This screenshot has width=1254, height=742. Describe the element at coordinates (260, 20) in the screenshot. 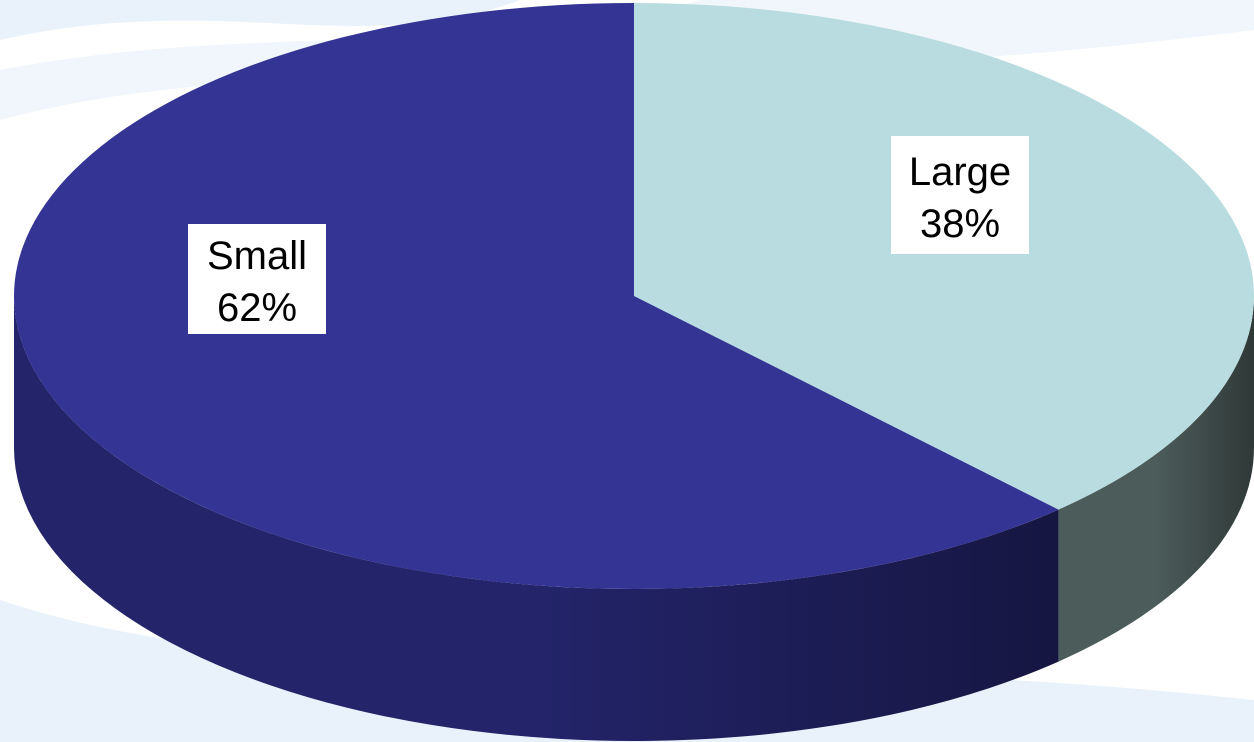

I see `background-swoosh` at that location.